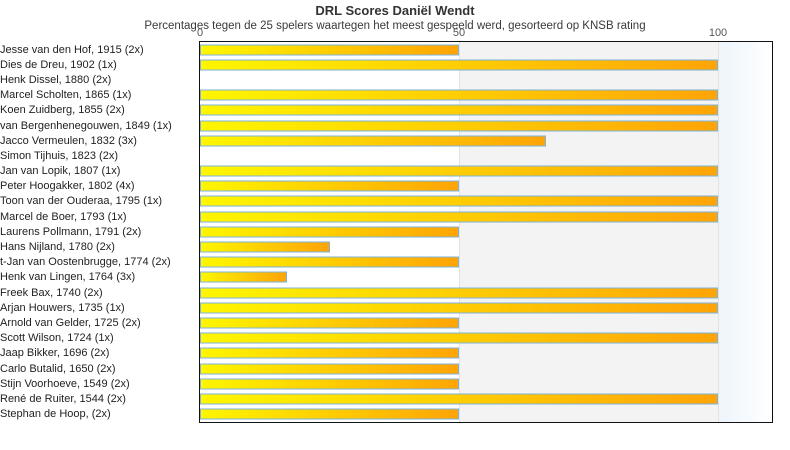  What do you see at coordinates (57, 247) in the screenshot?
I see `category-label: Hans Nijland, 1780 (2x)` at bounding box center [57, 247].